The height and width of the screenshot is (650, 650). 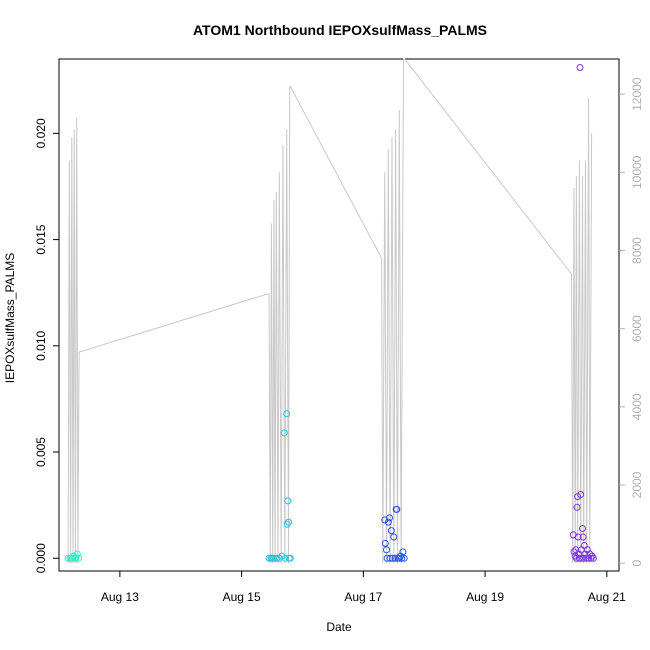 What do you see at coordinates (637, 406) in the screenshot?
I see `y2-tick-label: 4000` at bounding box center [637, 406].